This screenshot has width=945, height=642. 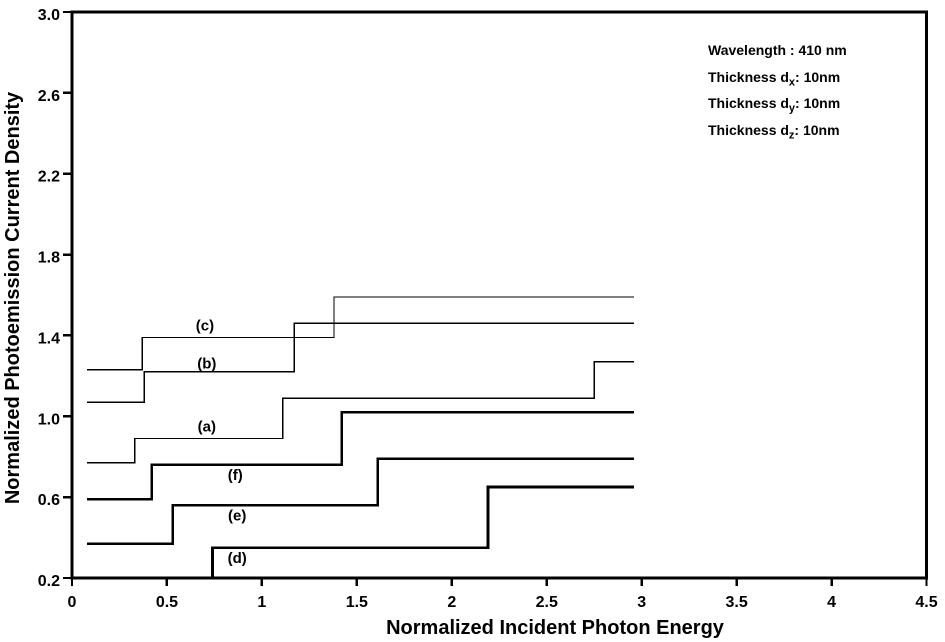 What do you see at coordinates (235, 475) in the screenshot?
I see `series-label-f: (f)` at bounding box center [235, 475].